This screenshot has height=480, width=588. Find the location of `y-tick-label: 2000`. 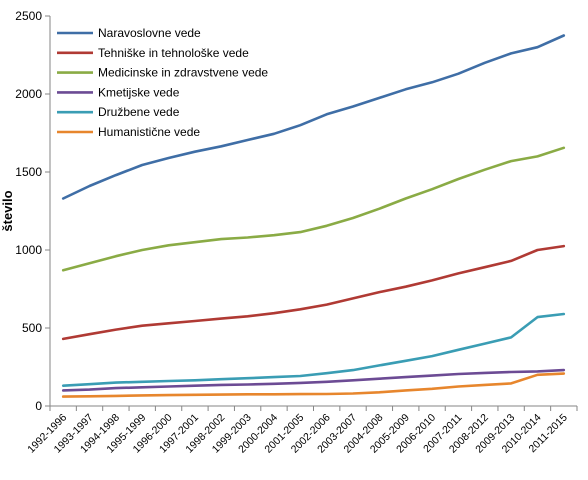

y-tick-label: 2000 is located at coordinates (28, 94).